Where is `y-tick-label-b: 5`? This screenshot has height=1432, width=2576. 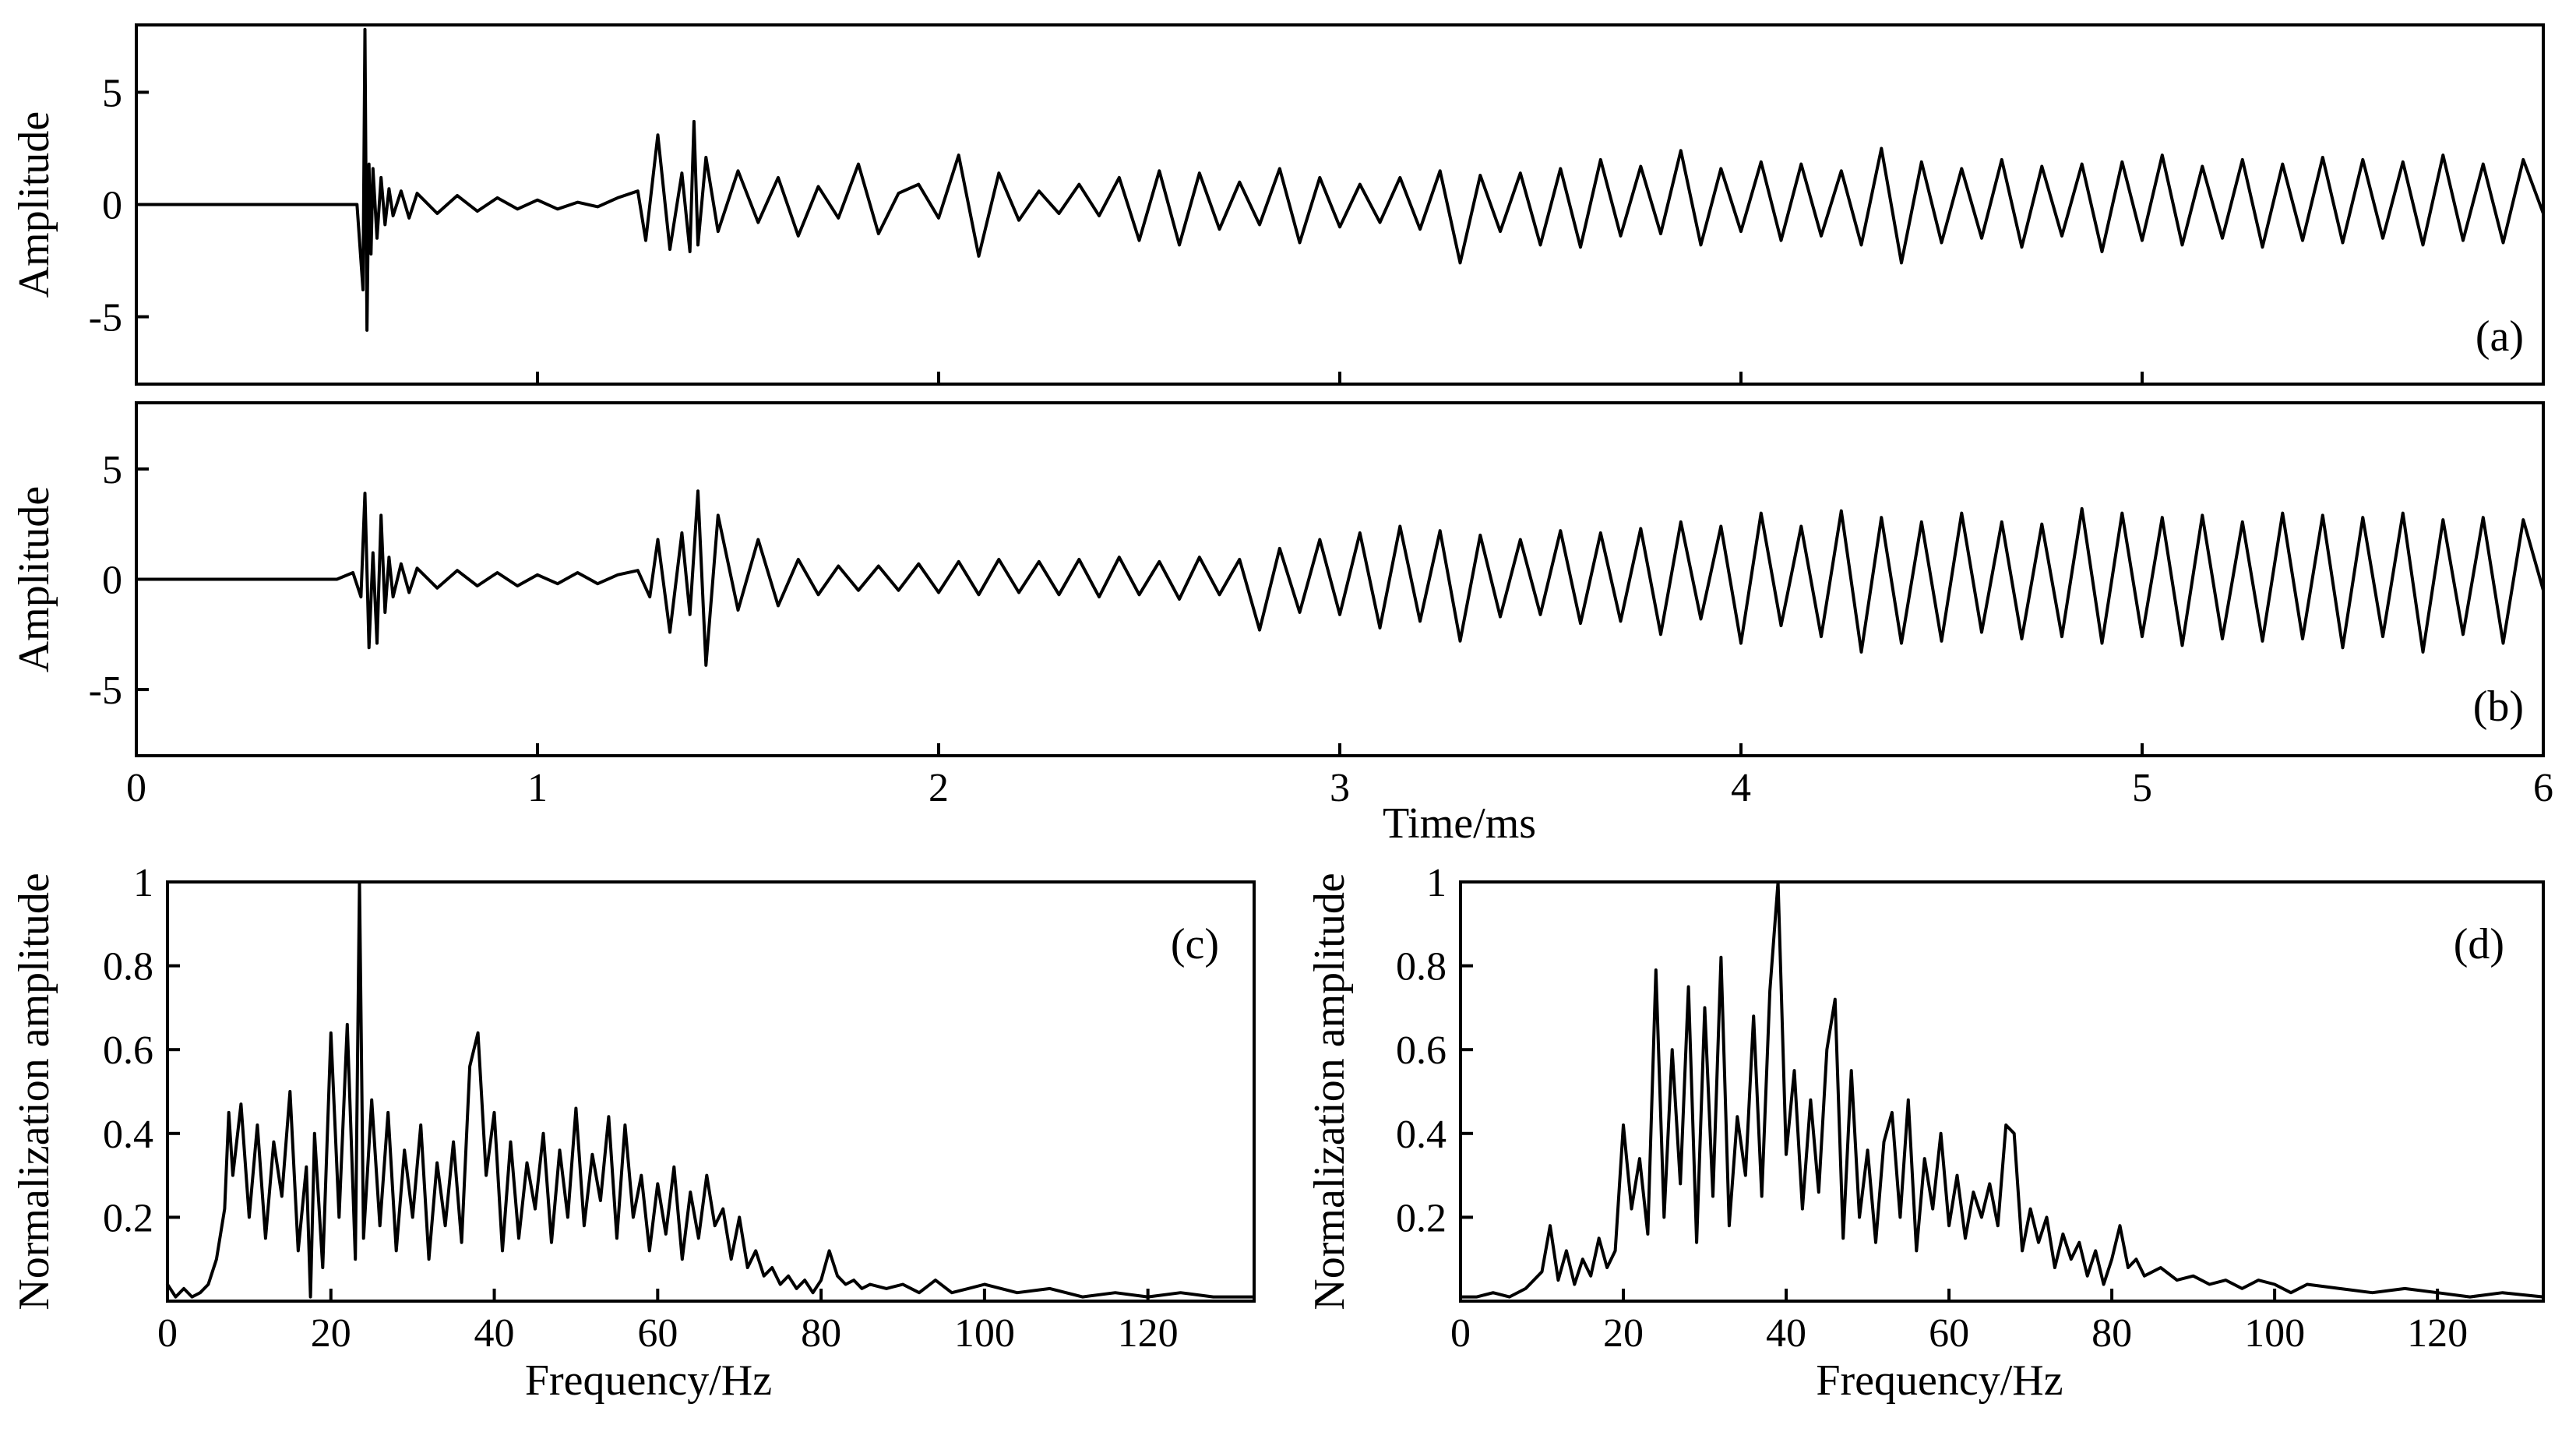 y-tick-label-b: 5 is located at coordinates (112, 470).